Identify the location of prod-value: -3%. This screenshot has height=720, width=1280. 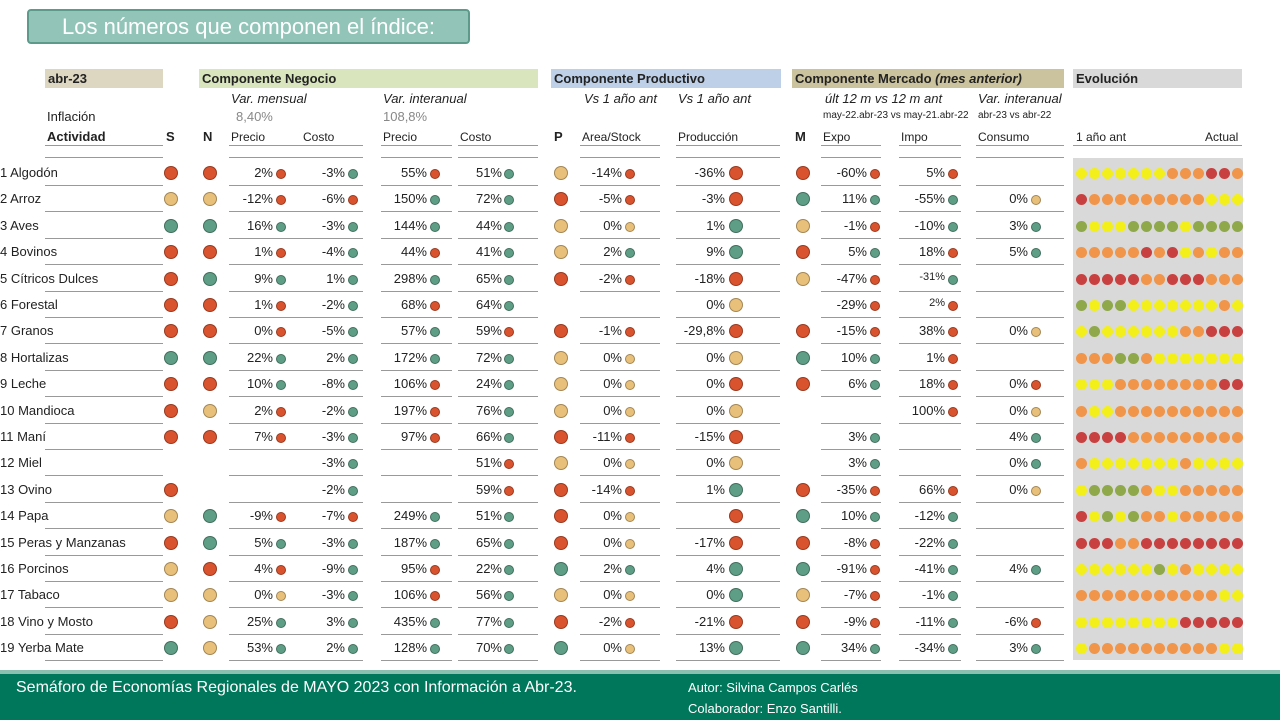
(713, 198).